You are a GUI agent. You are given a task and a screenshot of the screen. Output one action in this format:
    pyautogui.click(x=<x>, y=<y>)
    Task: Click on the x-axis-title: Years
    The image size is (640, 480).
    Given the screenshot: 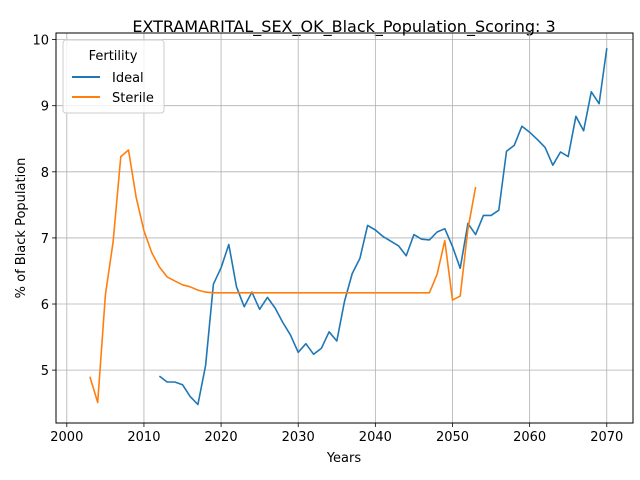 What is the action you would take?
    pyautogui.click(x=344, y=458)
    